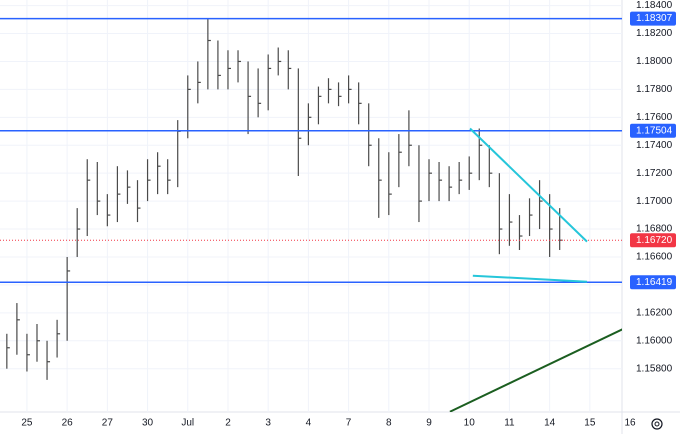 The height and width of the screenshot is (439, 680). I want to click on x-tick-label: 30, so click(148, 423).